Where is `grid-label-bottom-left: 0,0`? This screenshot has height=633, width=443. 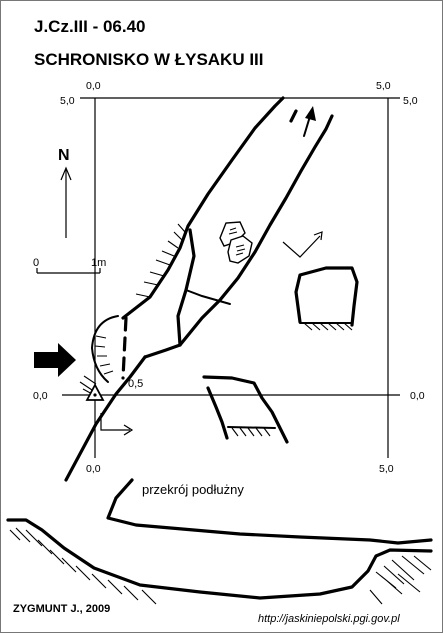 grid-label-bottom-left: 0,0 is located at coordinates (93, 469).